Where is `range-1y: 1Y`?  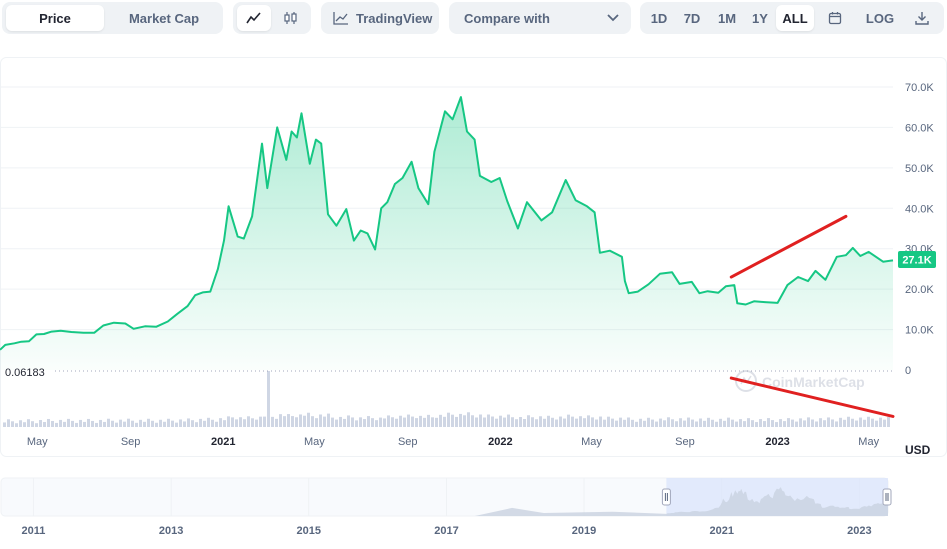 range-1y: 1Y is located at coordinates (760, 18).